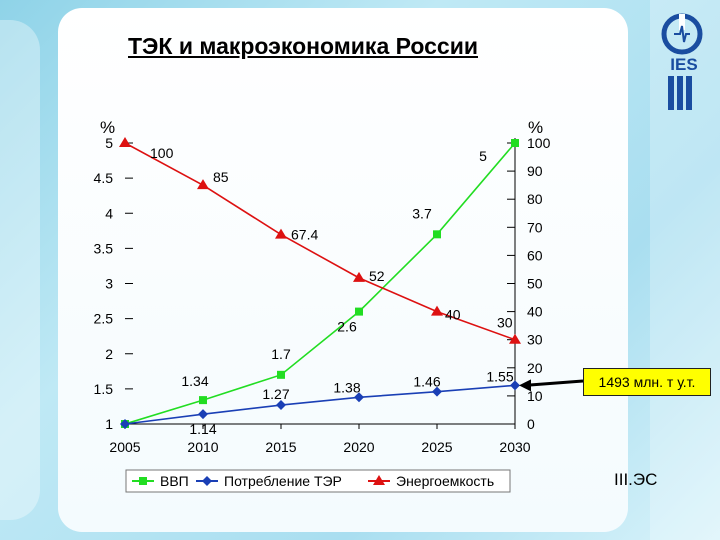 The image size is (720, 540). I want to click on data-label: 52, so click(377, 276).